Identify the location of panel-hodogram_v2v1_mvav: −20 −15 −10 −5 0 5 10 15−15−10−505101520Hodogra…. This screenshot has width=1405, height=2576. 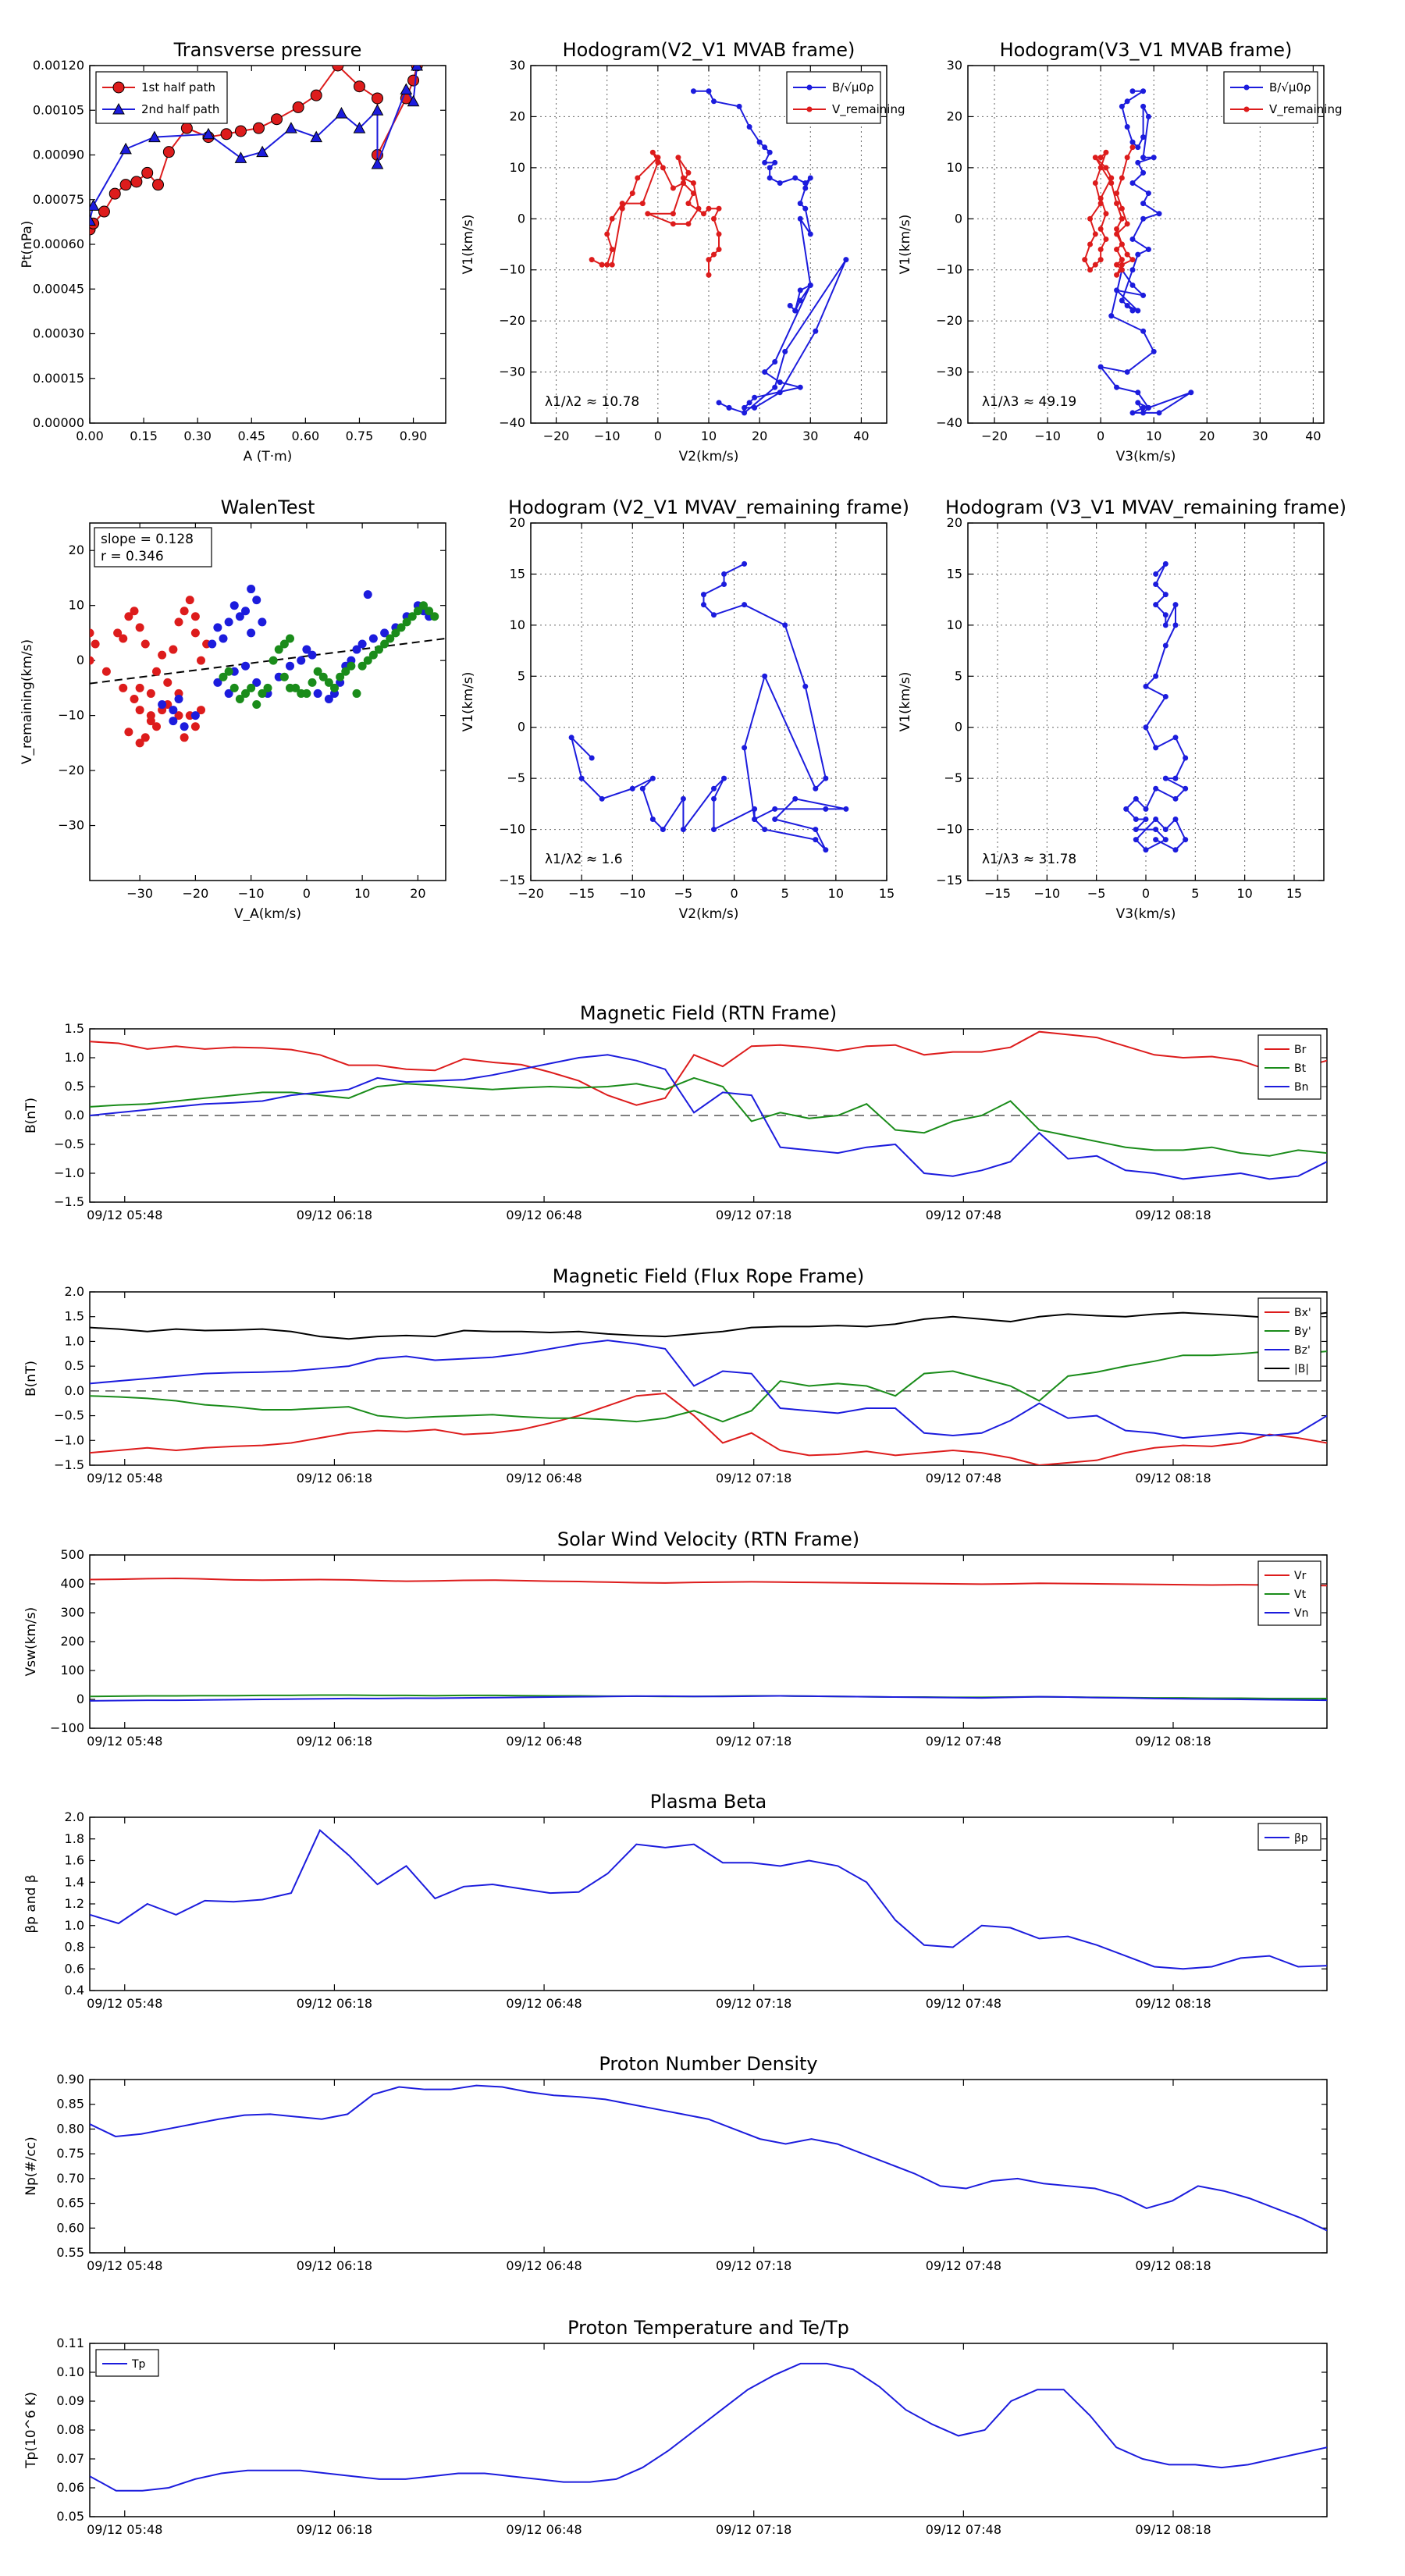
(685, 709).